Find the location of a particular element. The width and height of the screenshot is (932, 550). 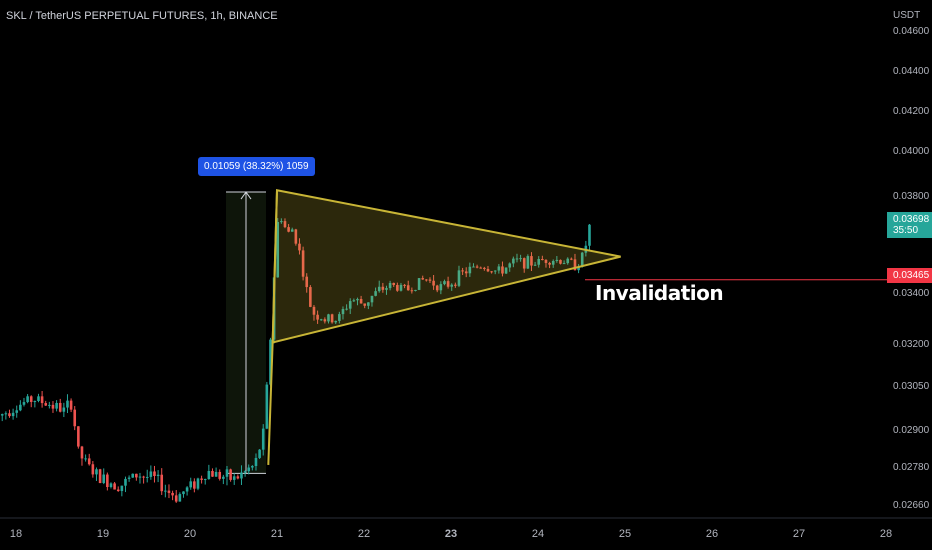

time-tick: 24 is located at coordinates (538, 534).